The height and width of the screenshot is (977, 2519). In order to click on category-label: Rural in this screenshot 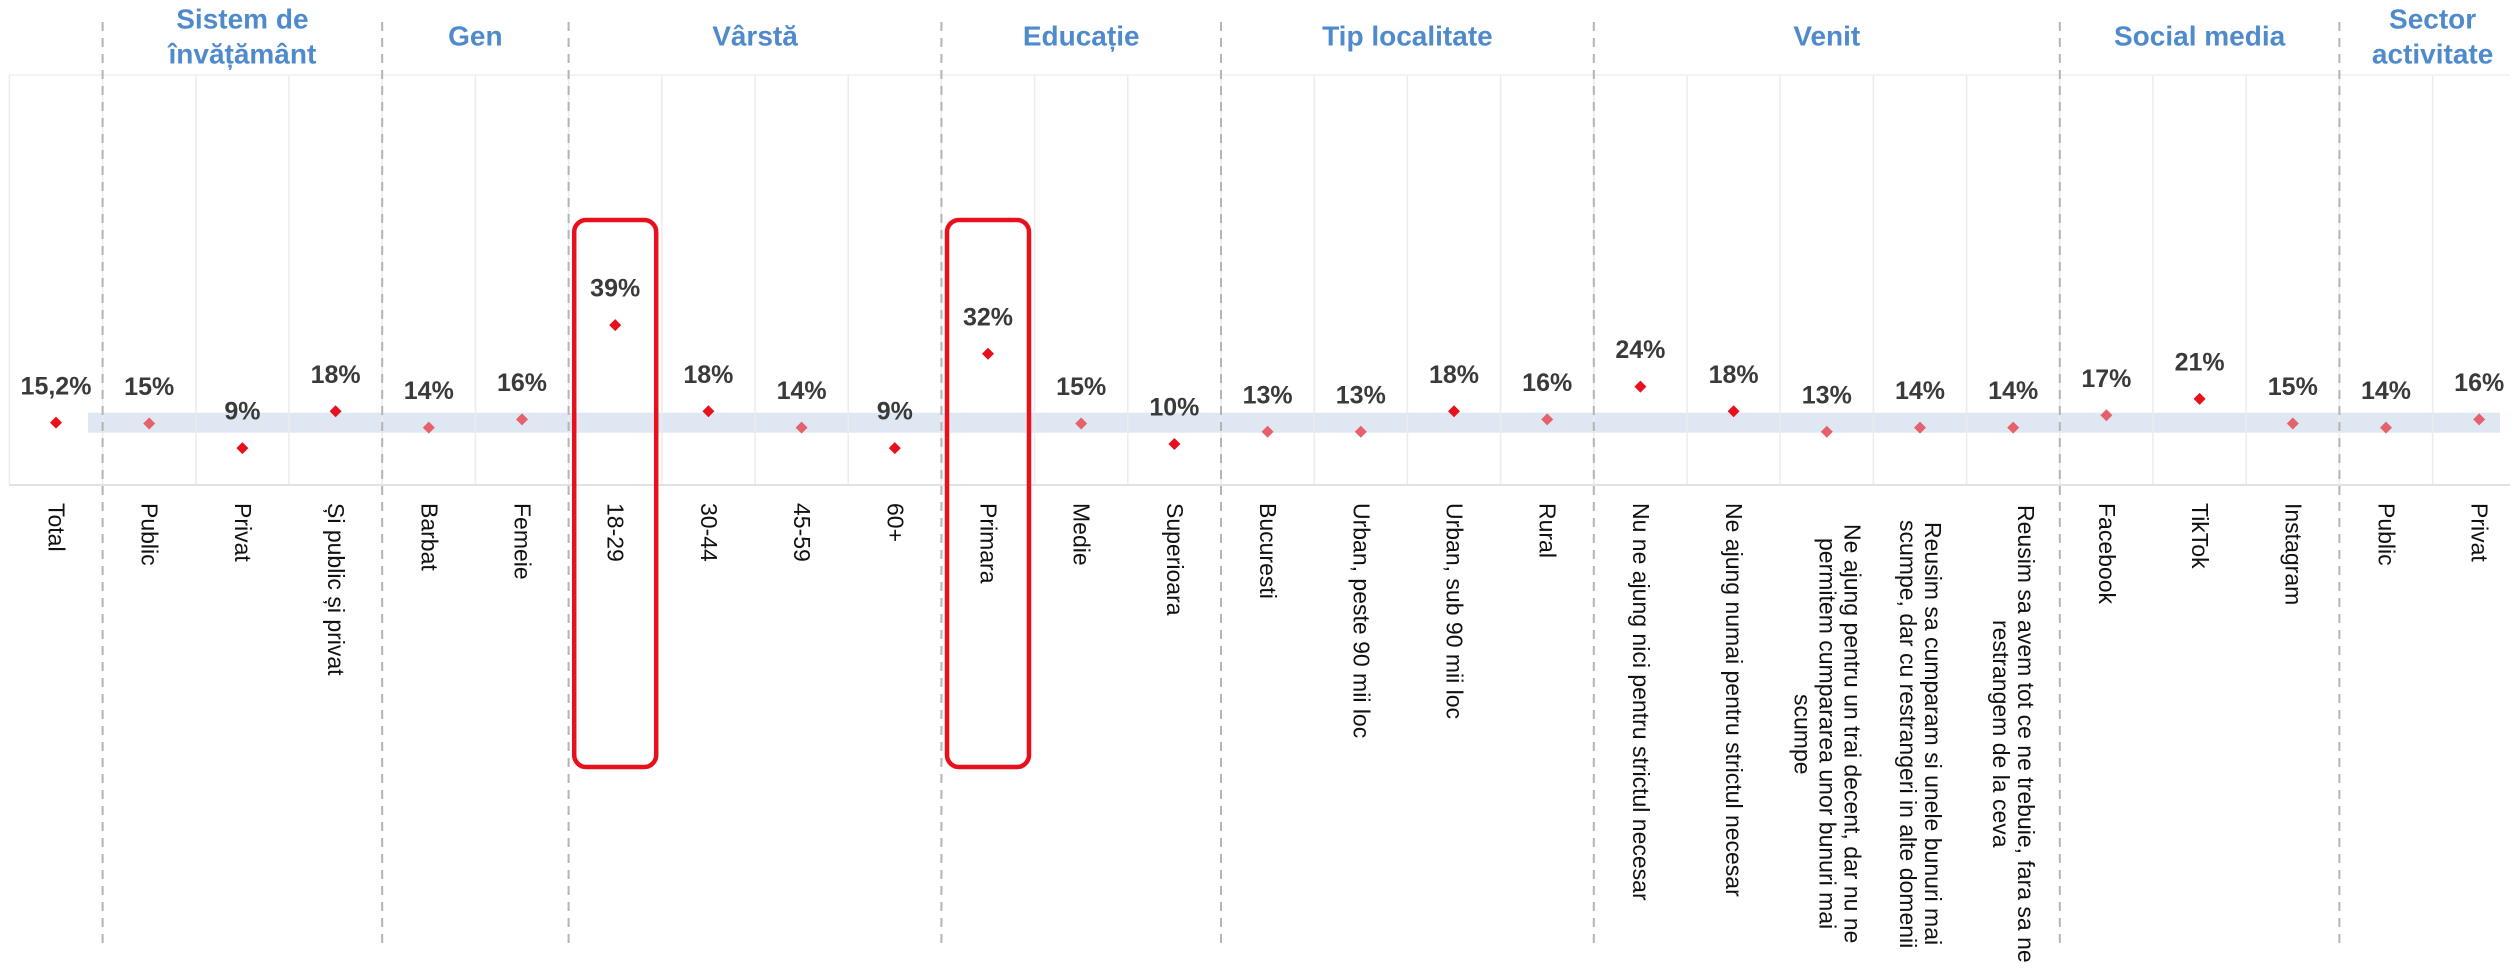, I will do `click(1547, 530)`.